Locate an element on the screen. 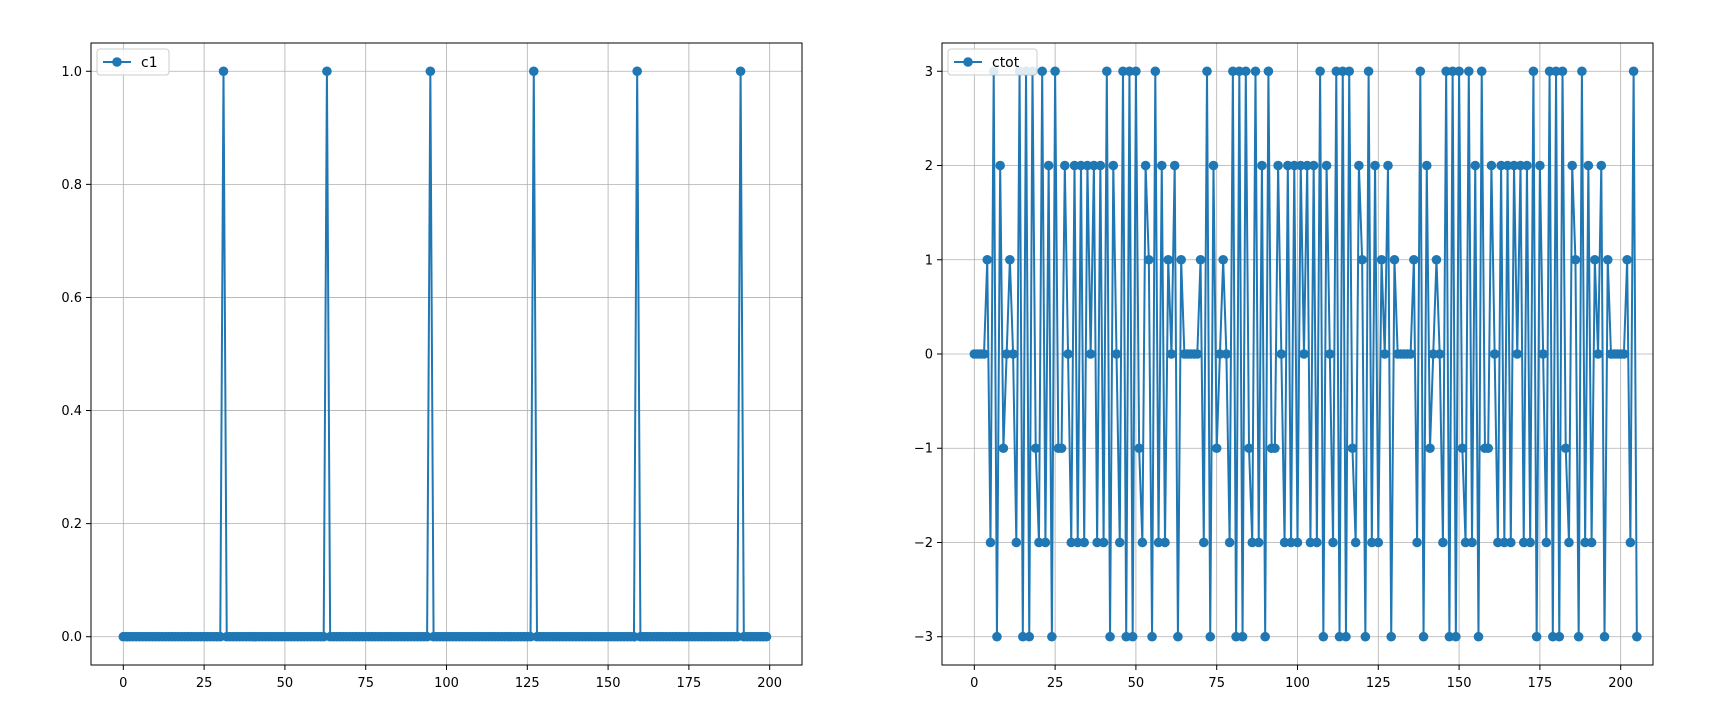  legend: ctot is located at coordinates (992, 62).